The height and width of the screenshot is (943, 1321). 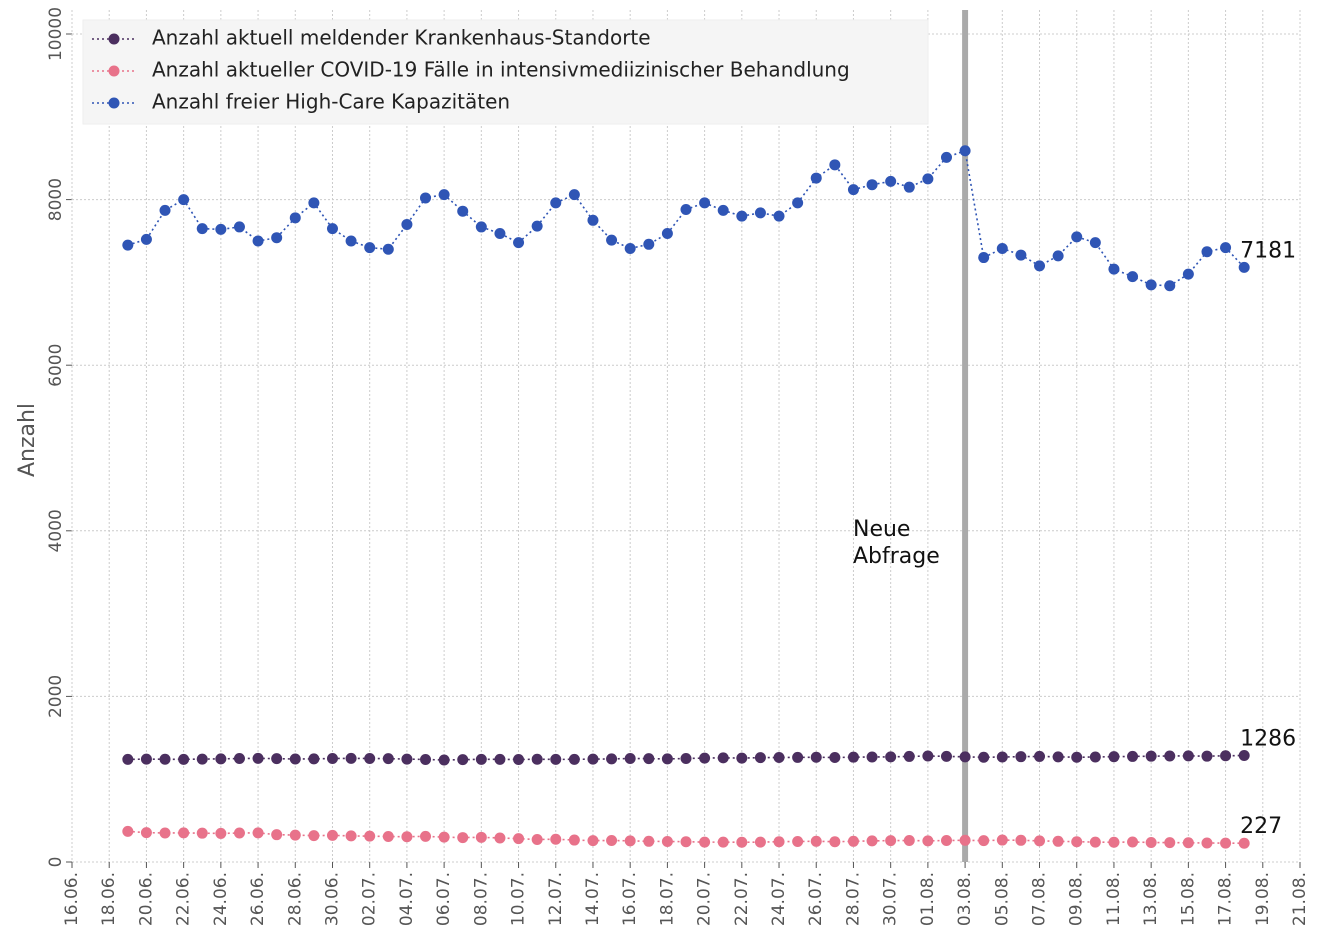 What do you see at coordinates (1300, 899) in the screenshot?
I see `x-tick-label: 21.08.` at bounding box center [1300, 899].